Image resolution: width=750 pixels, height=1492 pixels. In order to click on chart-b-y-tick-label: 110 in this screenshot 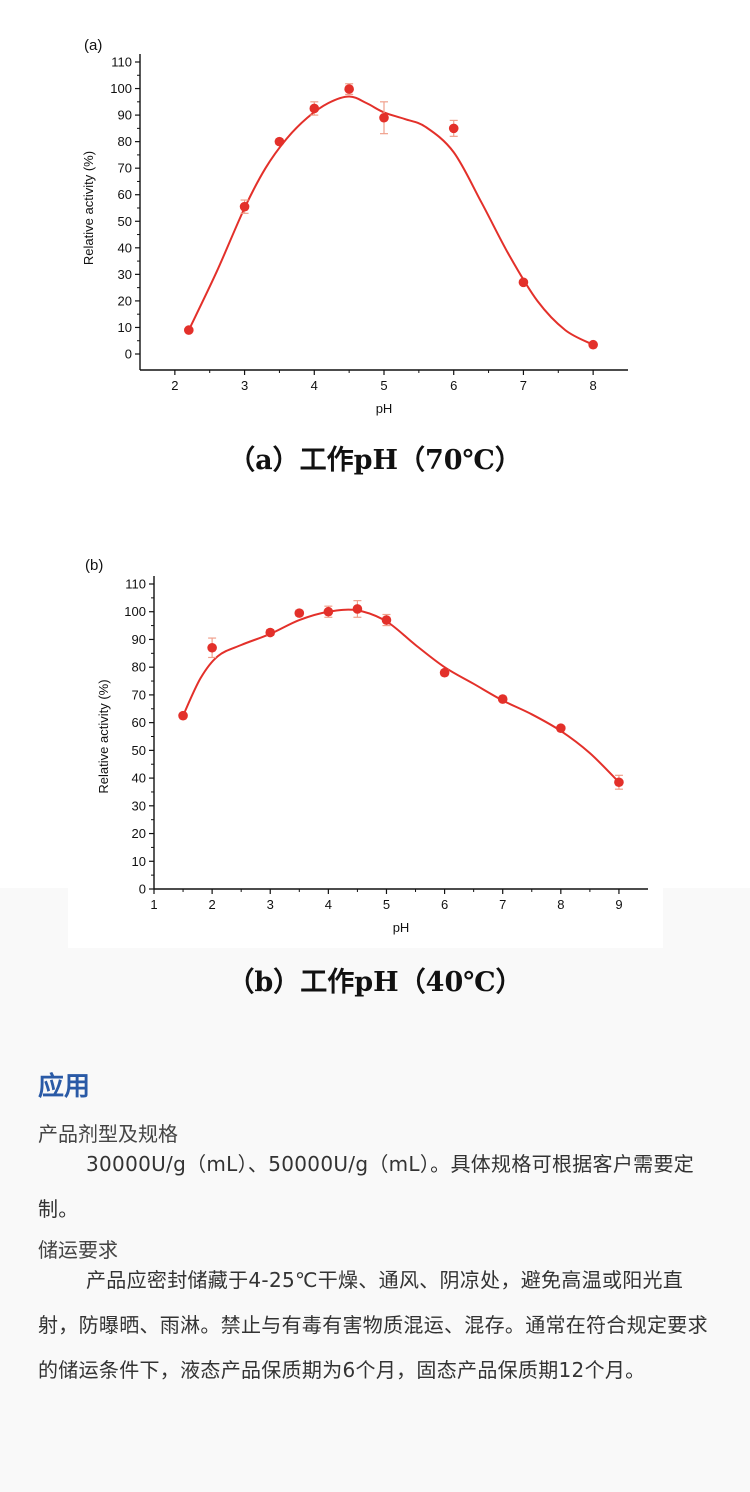, I will do `click(135, 584)`.